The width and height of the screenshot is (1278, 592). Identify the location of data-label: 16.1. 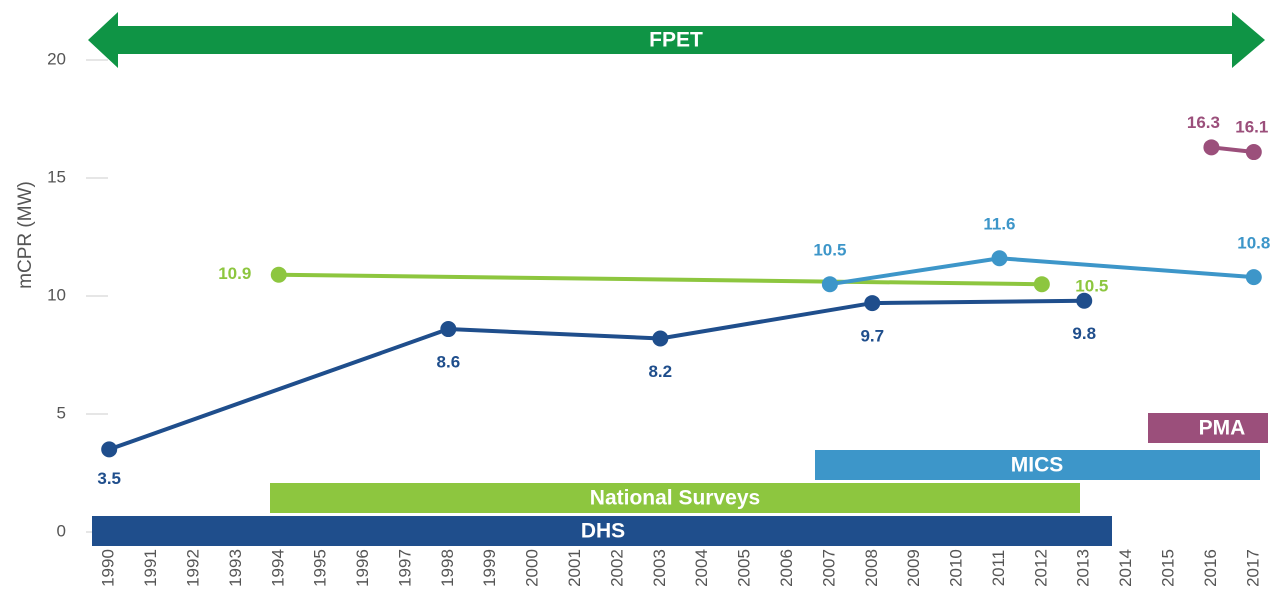
(1251, 127).